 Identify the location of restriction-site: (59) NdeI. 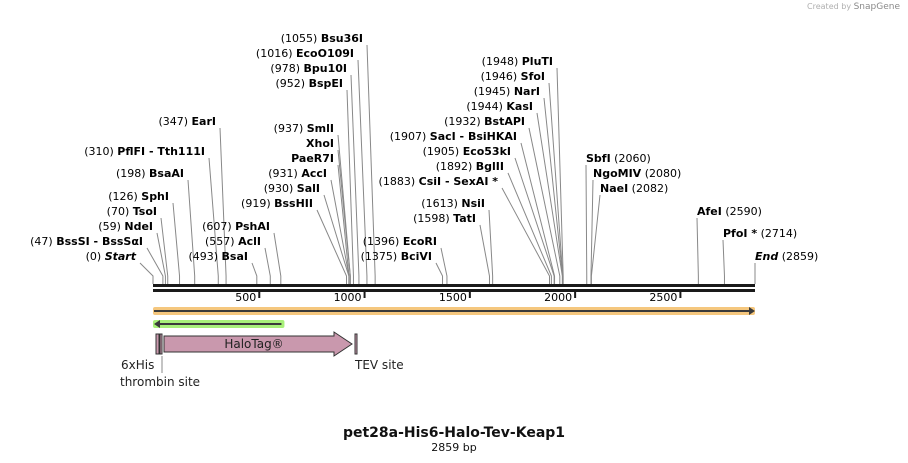
(132, 252).